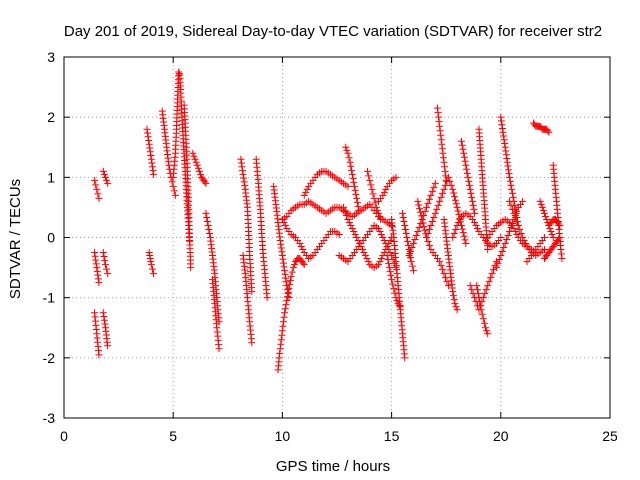  I want to click on x-tick-label: 0, so click(64, 436).